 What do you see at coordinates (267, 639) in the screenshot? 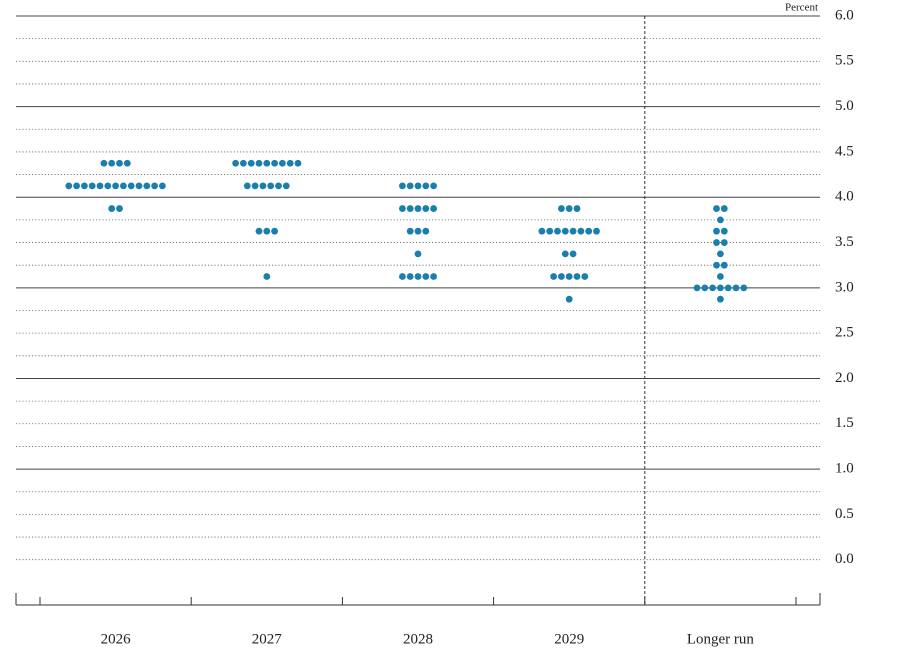
I see `x-tick-label: 2027` at bounding box center [267, 639].